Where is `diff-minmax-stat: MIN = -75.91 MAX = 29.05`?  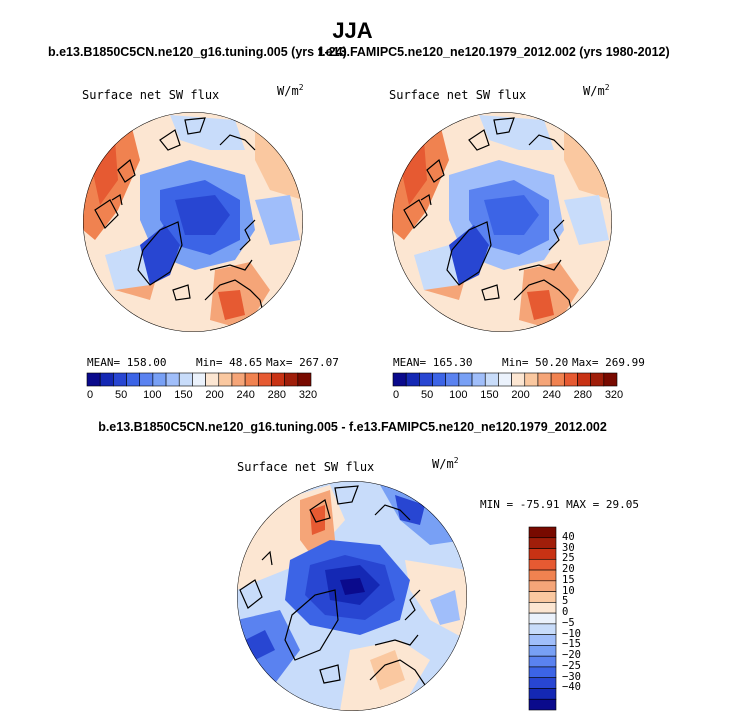
diff-minmax-stat: MIN = -75.91 MAX = 29.05 is located at coordinates (559, 504).